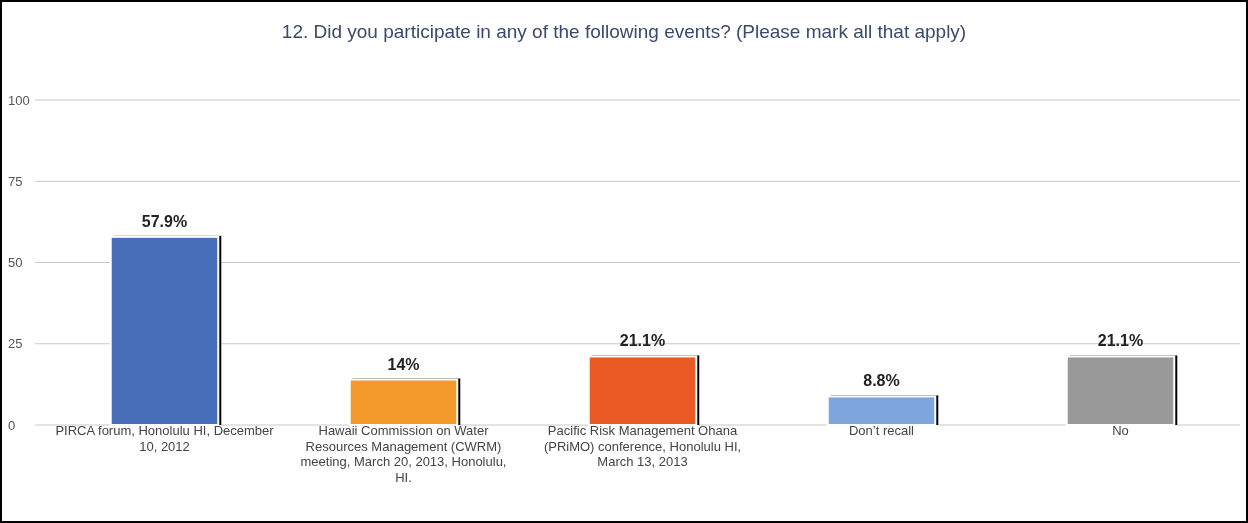 The width and height of the screenshot is (1248, 523). I want to click on x-tick-label: PIRCA forum, Honolulu HI, December 10, 2012, so click(165, 438).